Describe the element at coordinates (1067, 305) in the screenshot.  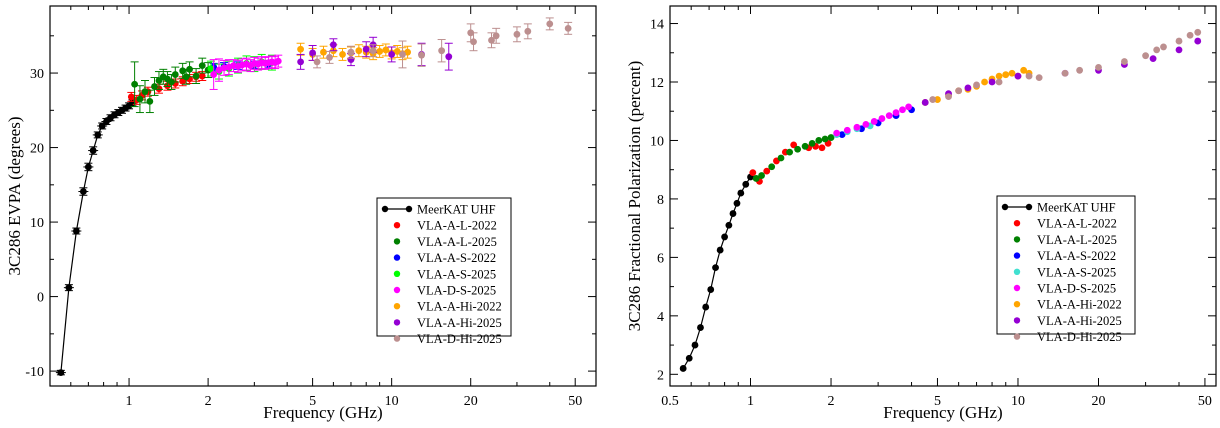
I see `legend-item: VLA-A-Hi-2022` at that location.